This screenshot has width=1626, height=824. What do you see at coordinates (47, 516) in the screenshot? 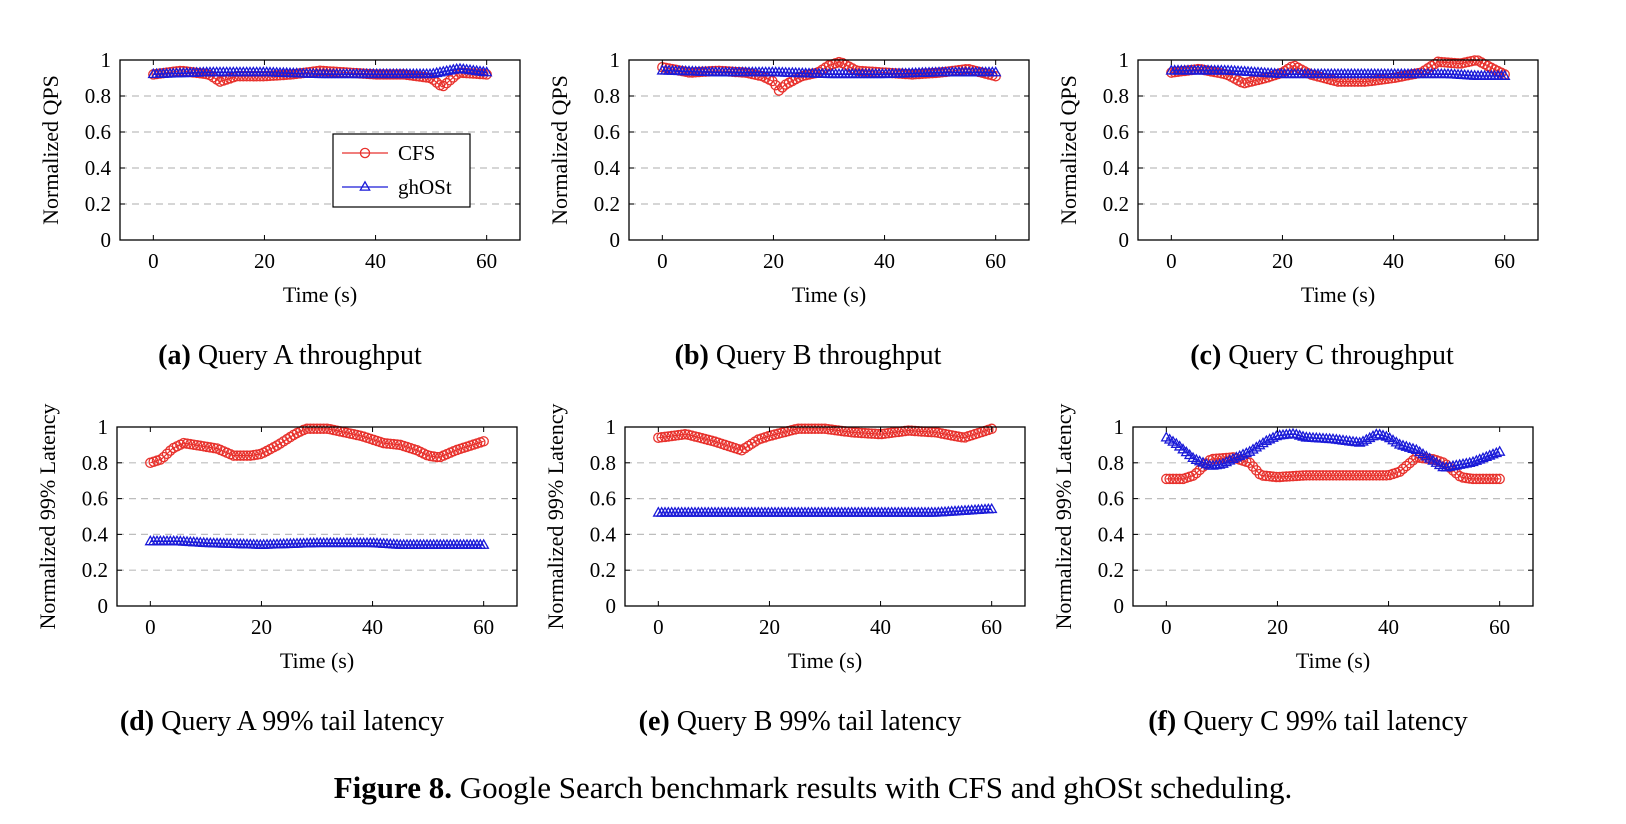
I see `y-axis-label: Normalized 99% Latency` at bounding box center [47, 516].